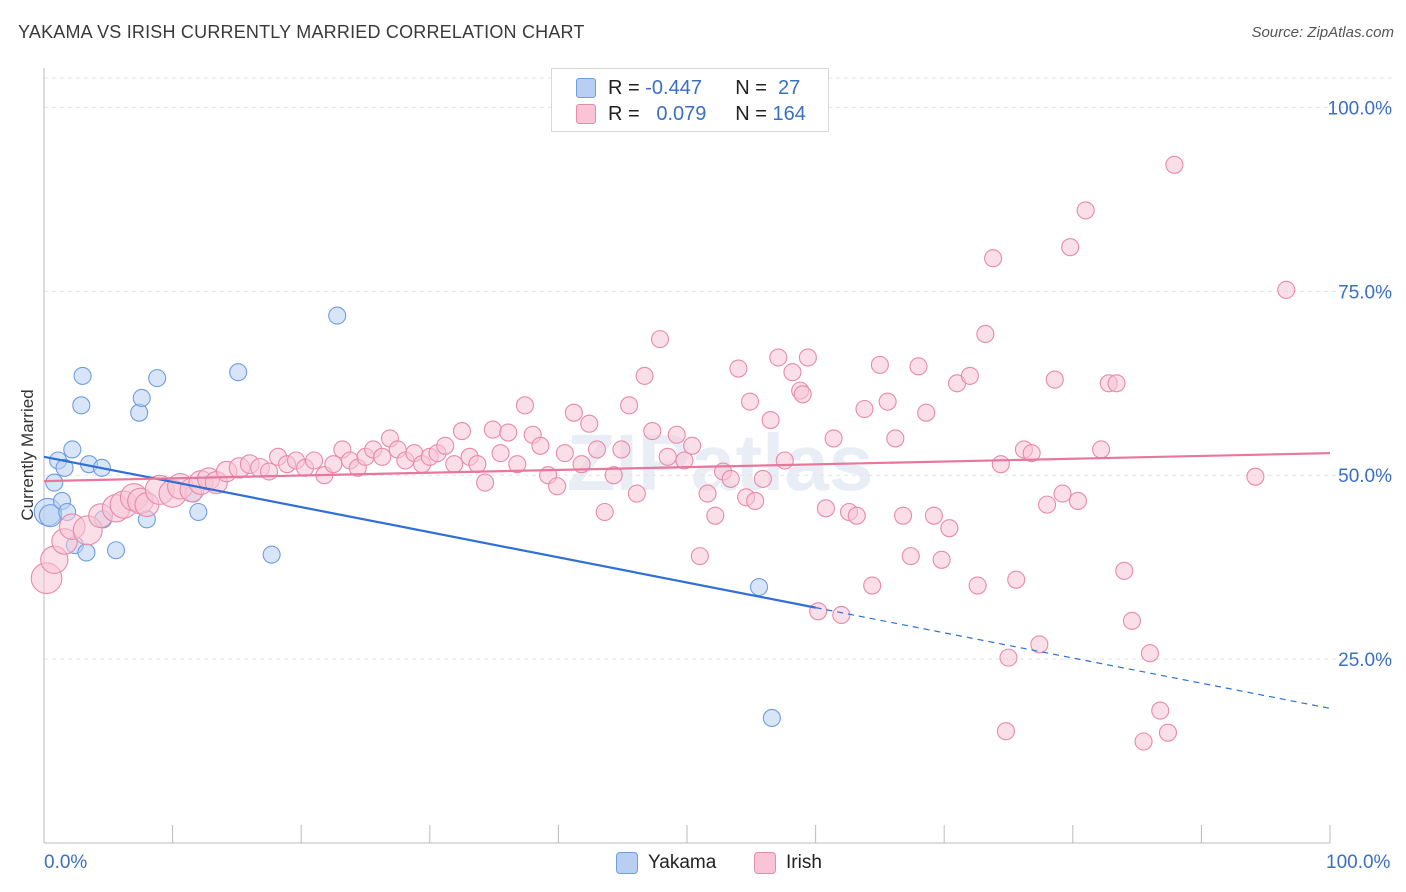  Describe the element at coordinates (429, 532) in the screenshot. I see `yakama-trend-line` at that location.